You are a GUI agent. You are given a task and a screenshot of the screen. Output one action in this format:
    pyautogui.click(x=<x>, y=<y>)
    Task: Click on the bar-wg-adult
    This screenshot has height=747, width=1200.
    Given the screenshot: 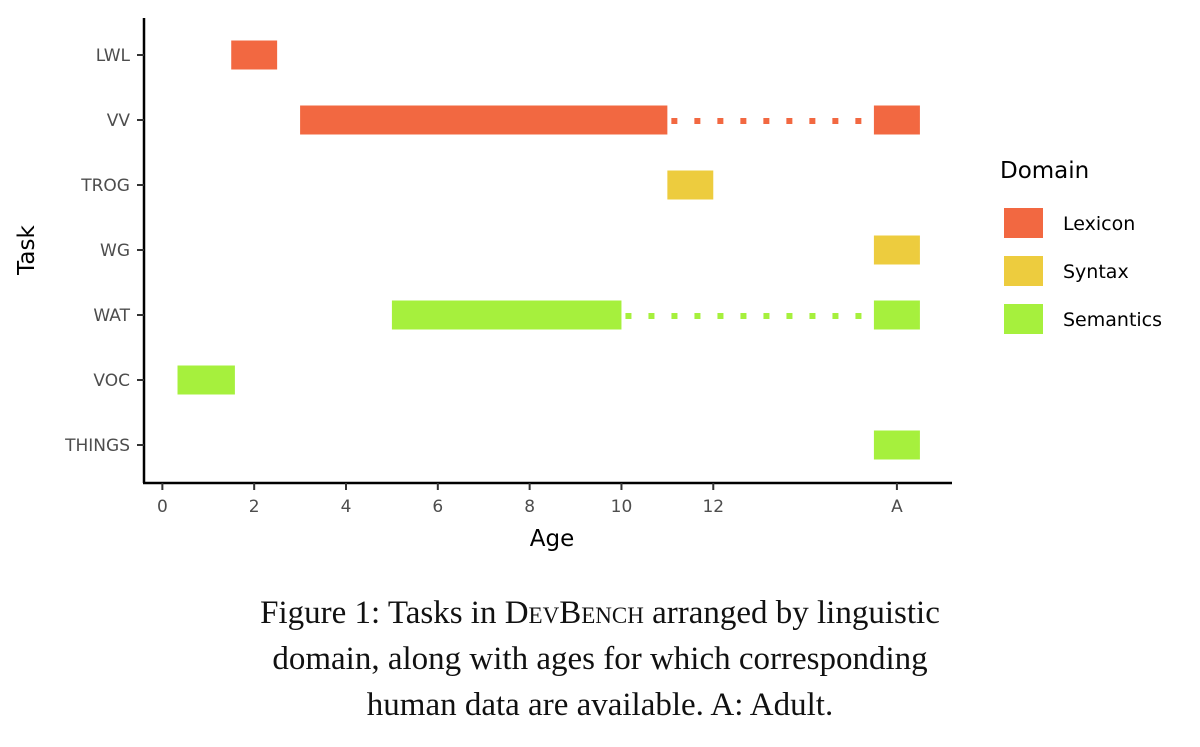 What is the action you would take?
    pyautogui.click(x=896, y=250)
    